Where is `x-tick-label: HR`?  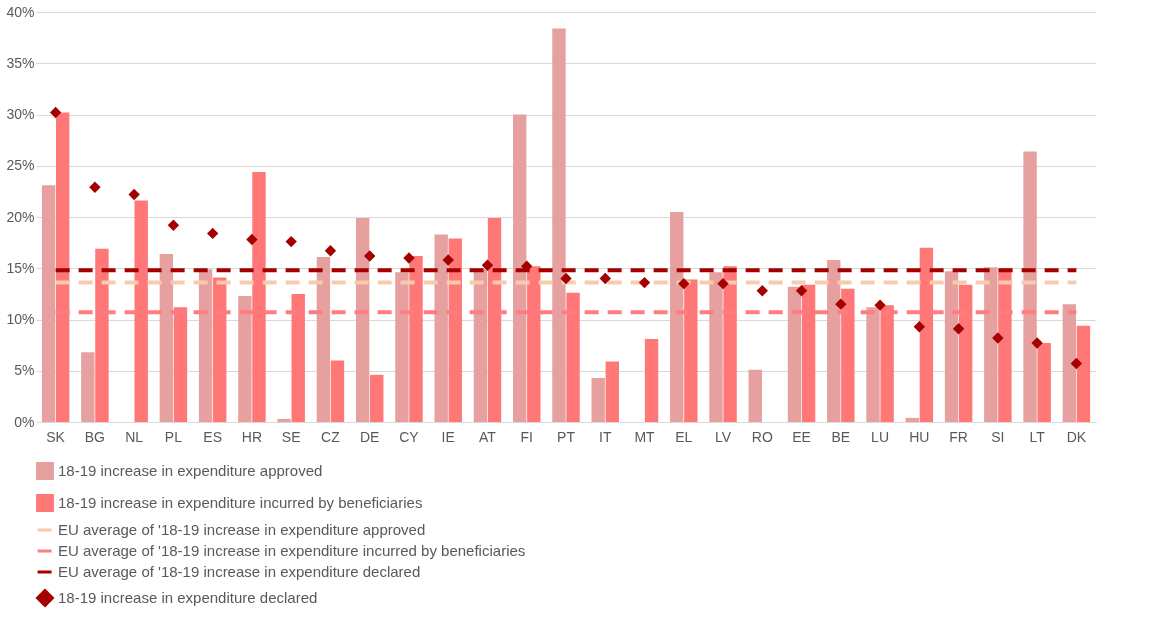 x-tick-label: HR is located at coordinates (252, 436).